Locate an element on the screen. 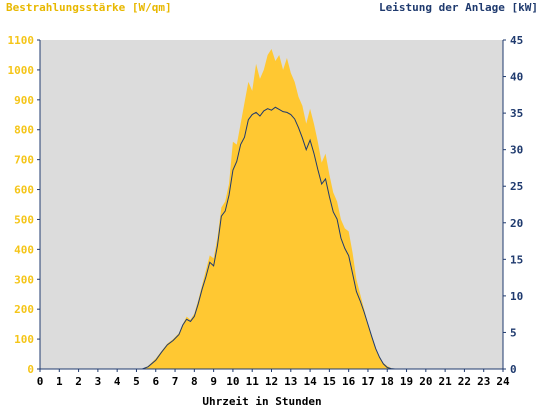 Image resolution: width=544 pixels, height=408 pixels. x-tick-label: 18 is located at coordinates (387, 381).